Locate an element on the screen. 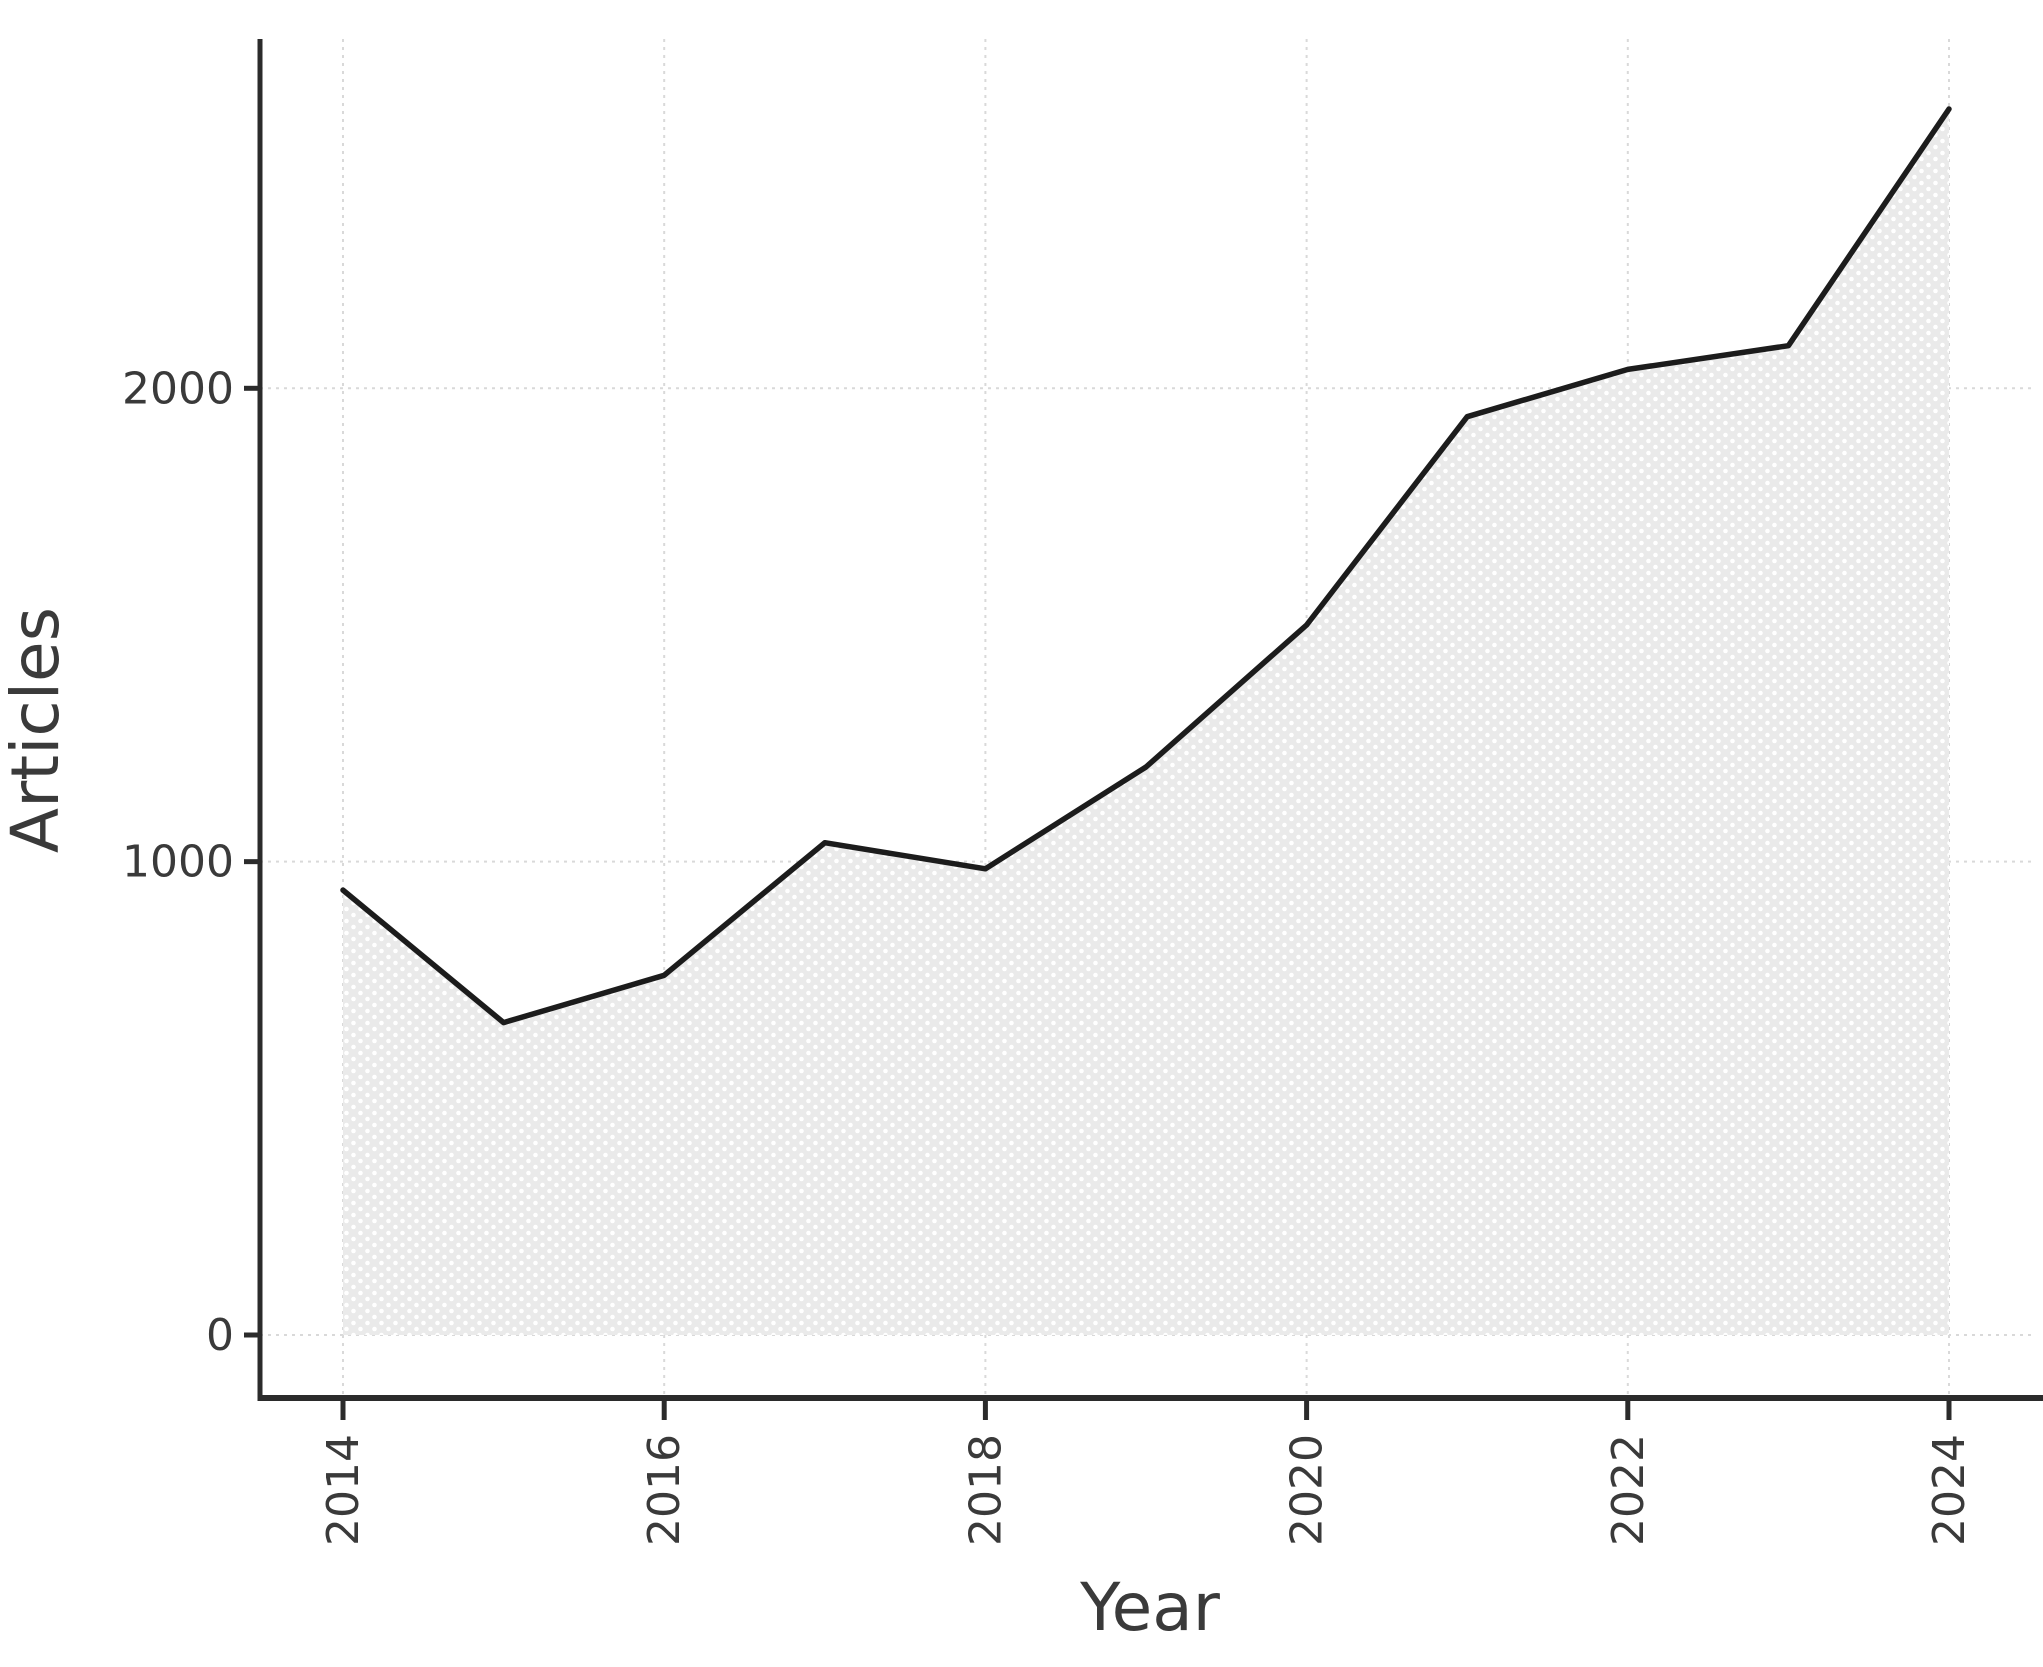  x-tick-label-2018: 2018 is located at coordinates (985, 1490).